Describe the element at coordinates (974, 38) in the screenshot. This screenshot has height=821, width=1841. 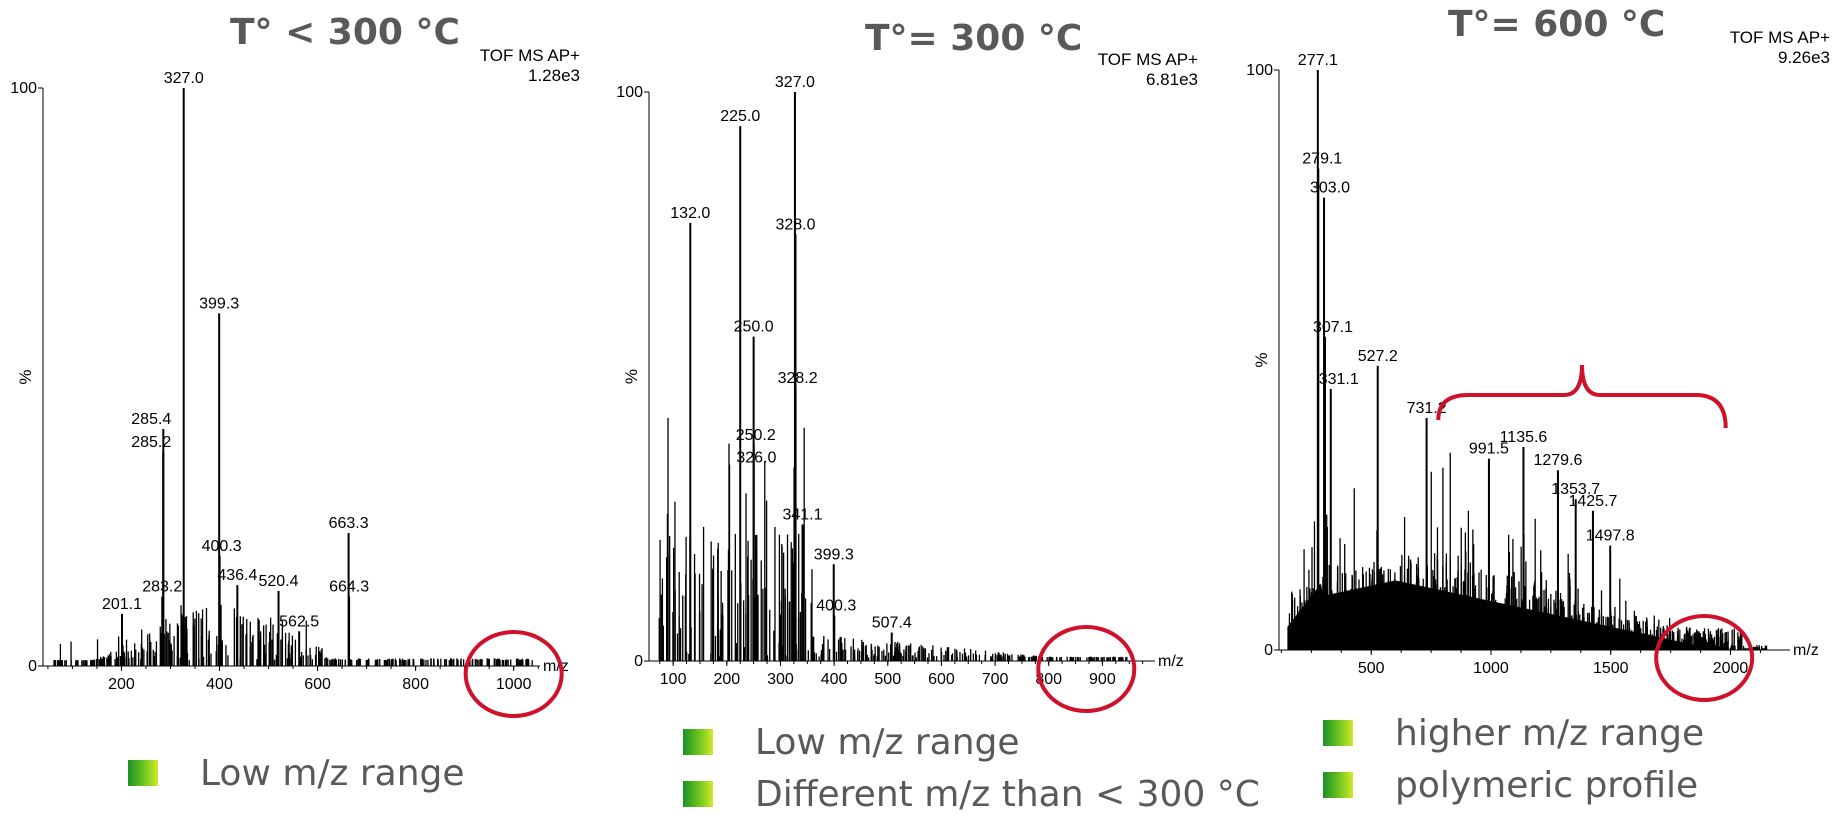
I see `panel-title: T°= 300 °C` at that location.